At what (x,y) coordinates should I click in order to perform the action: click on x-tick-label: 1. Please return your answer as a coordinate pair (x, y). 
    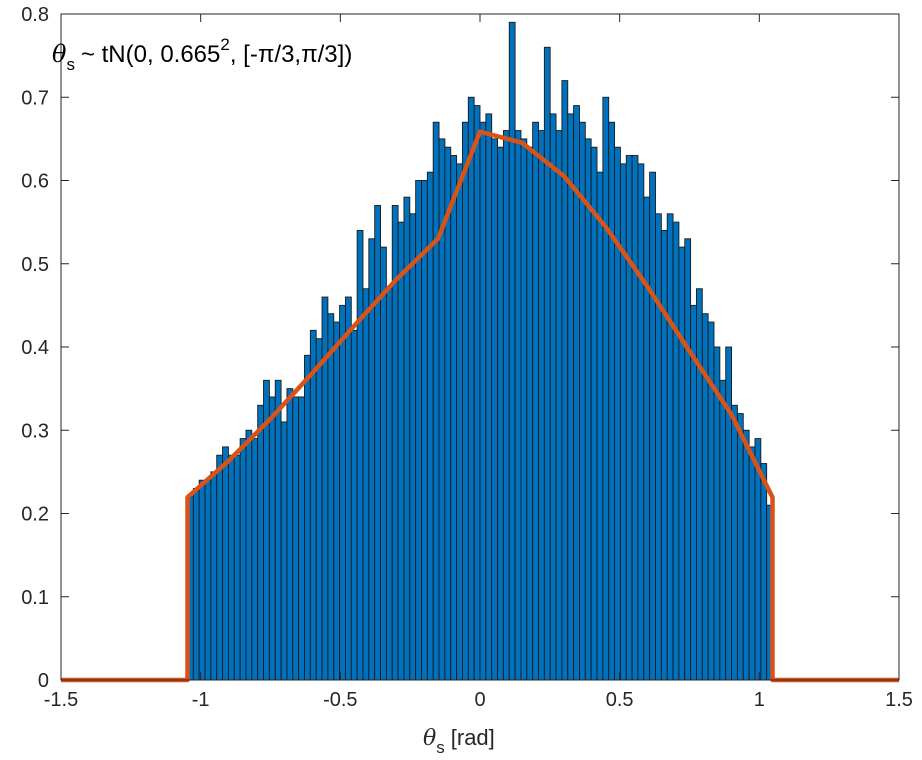
    Looking at the image, I should click on (759, 700).